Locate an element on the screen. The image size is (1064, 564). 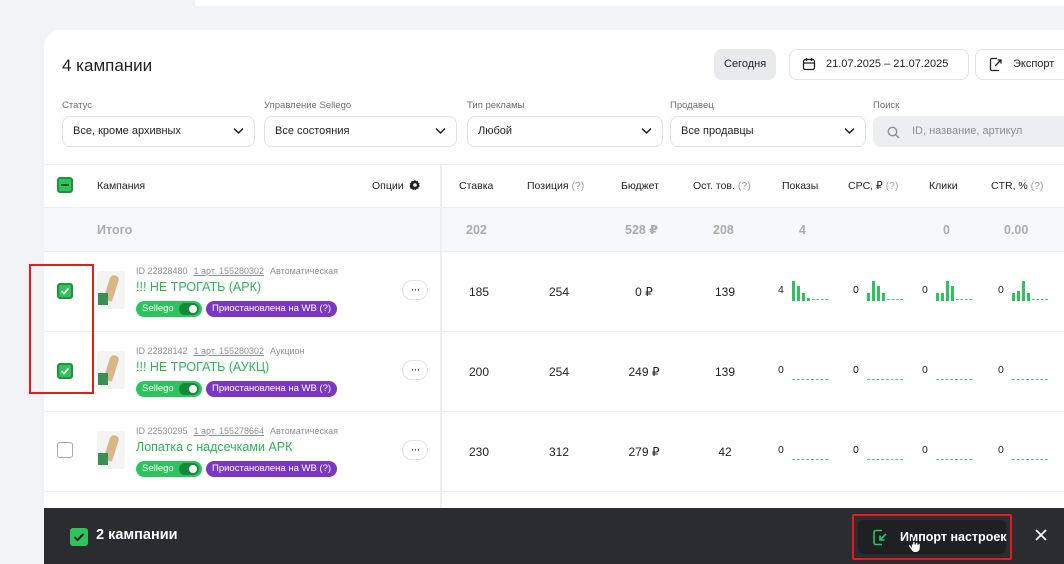
campaign-article-link: 1 арт. 155278664 is located at coordinates (229, 431).